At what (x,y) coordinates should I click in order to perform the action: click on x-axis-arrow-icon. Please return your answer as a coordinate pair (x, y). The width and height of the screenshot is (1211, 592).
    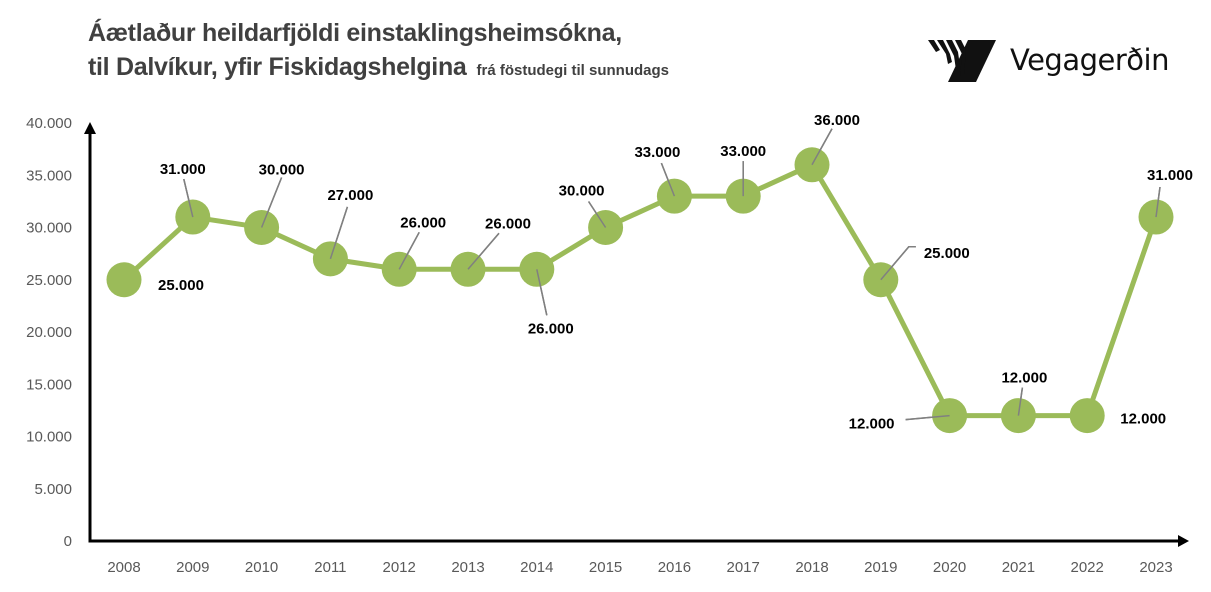
    Looking at the image, I should click on (1183, 541).